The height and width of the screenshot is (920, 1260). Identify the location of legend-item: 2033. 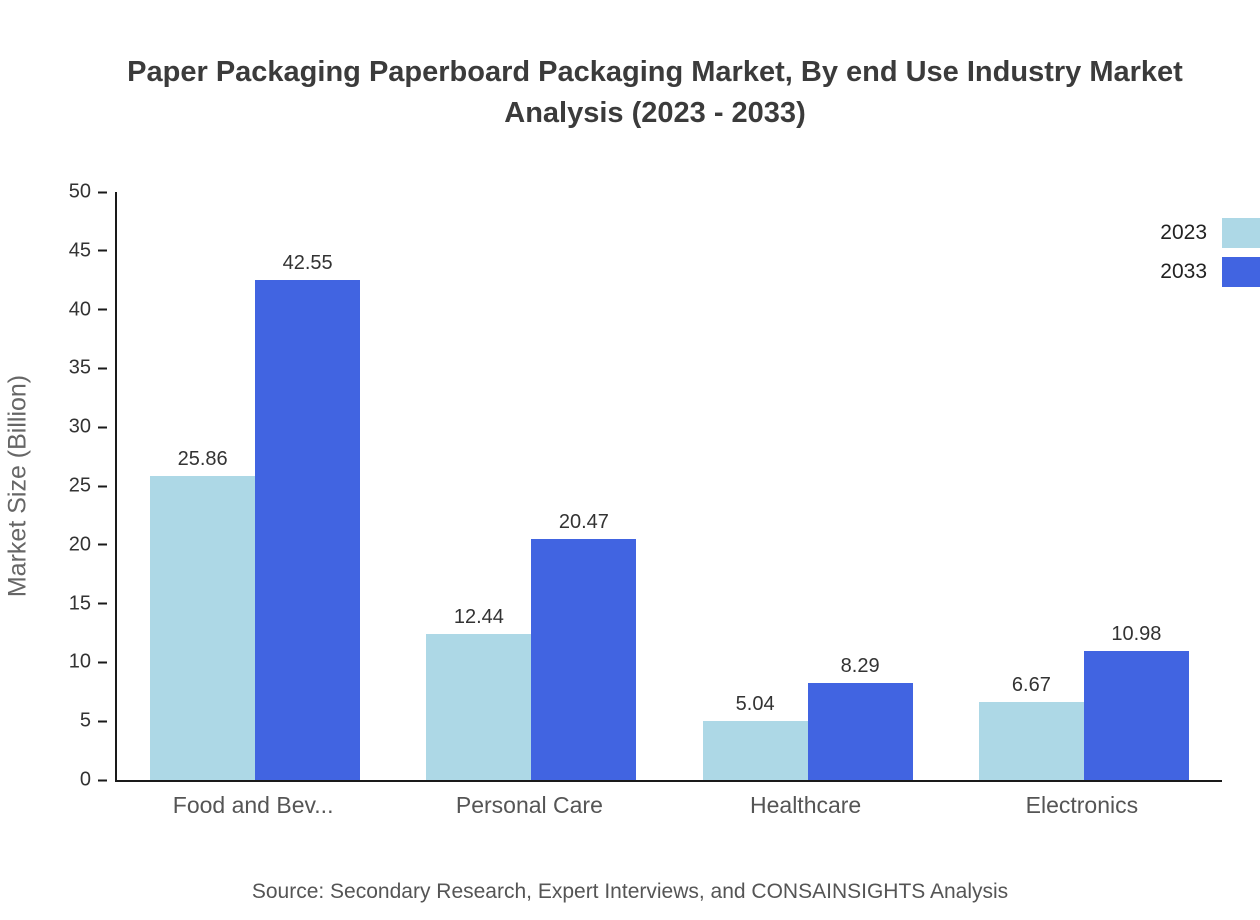
(1210, 272).